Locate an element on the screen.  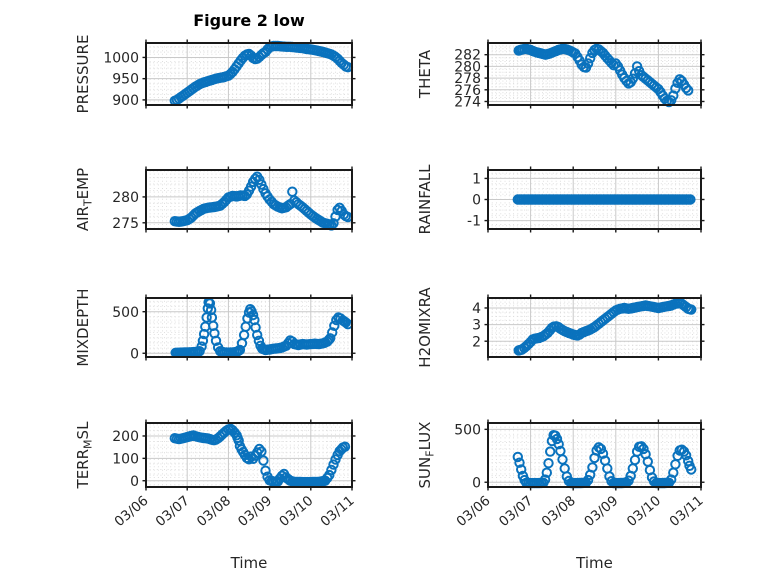
y-tick-label: 274 is located at coordinates (467, 103).